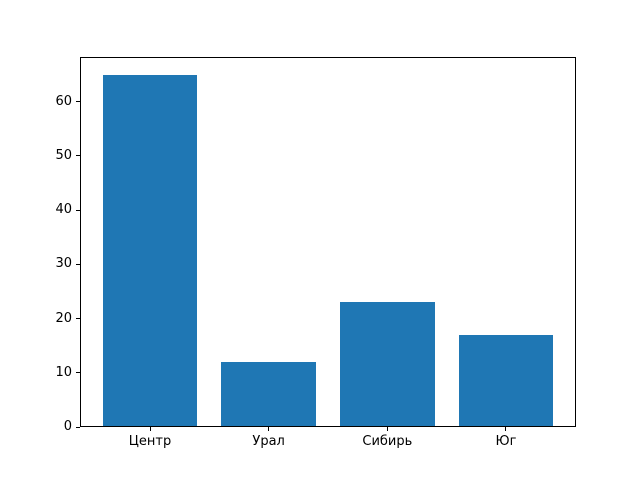  I want to click on bar-Центр, so click(150, 250).